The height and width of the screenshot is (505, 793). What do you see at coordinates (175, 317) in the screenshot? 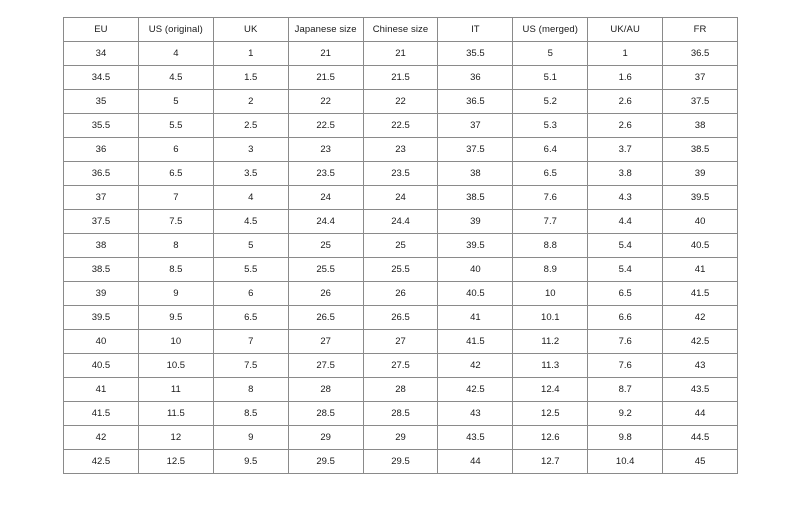
I see `table-cell: 9.5` at bounding box center [175, 317].